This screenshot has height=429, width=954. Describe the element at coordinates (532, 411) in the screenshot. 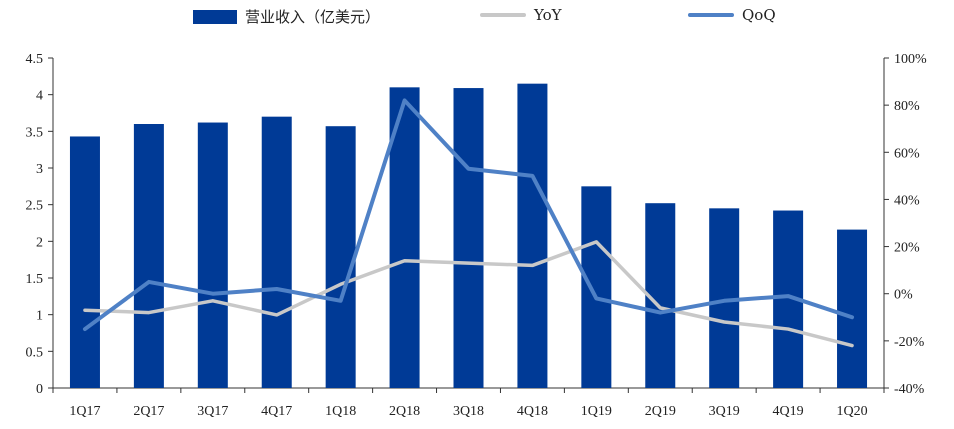

I see `x-tick-label: 4Q18` at that location.